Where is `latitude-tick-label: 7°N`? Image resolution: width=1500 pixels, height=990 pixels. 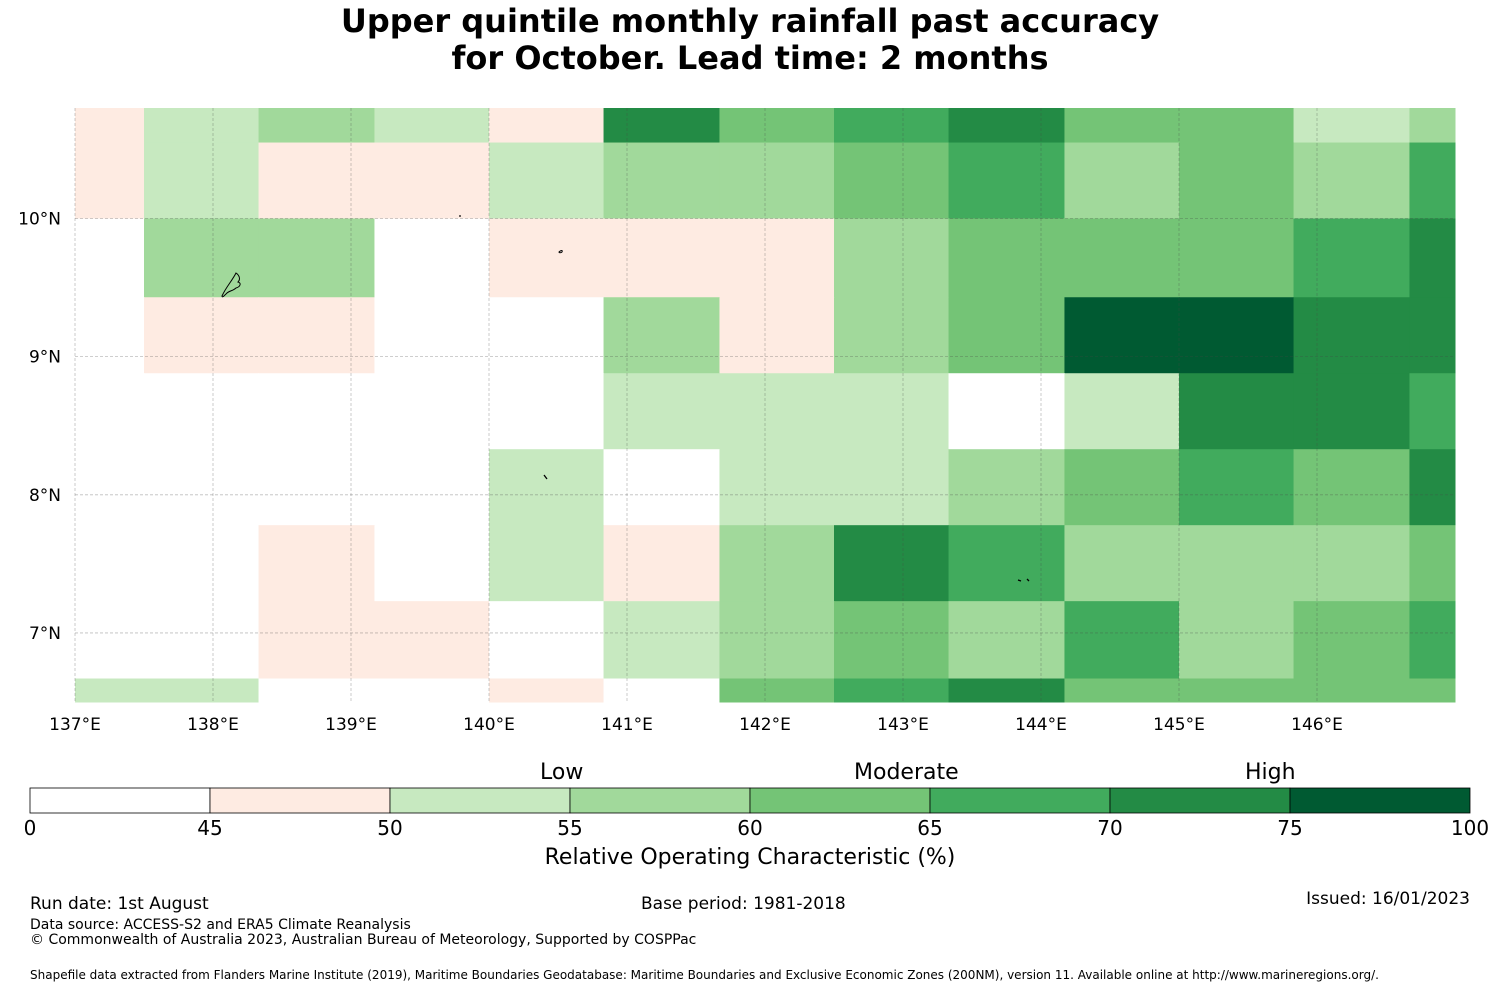
latitude-tick-label: 7°N is located at coordinates (45, 634).